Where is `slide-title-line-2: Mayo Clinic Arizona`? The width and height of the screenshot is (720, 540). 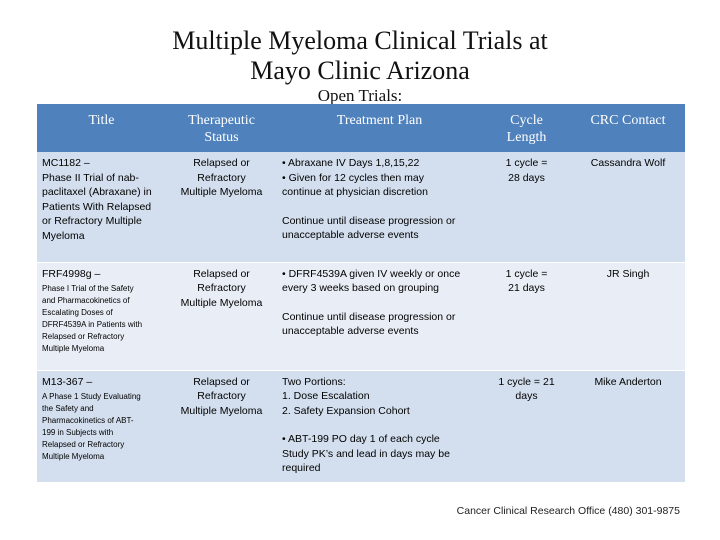
slide-title-line-2: Mayo Clinic Arizona is located at coordinates (360, 70).